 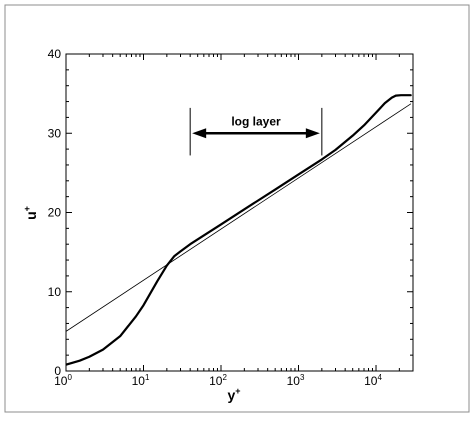 What do you see at coordinates (55, 213) in the screenshot?
I see `y-tick-label: 20` at bounding box center [55, 213].